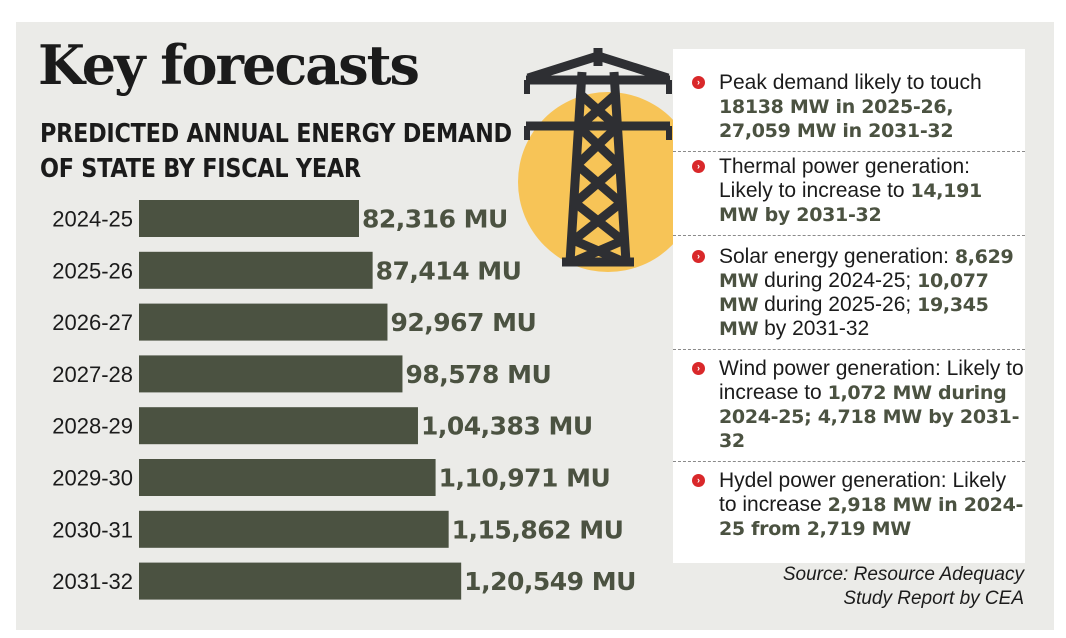 The width and height of the screenshot is (1066, 638). I want to click on info-highlight: 10,077 MW, so click(854, 293).